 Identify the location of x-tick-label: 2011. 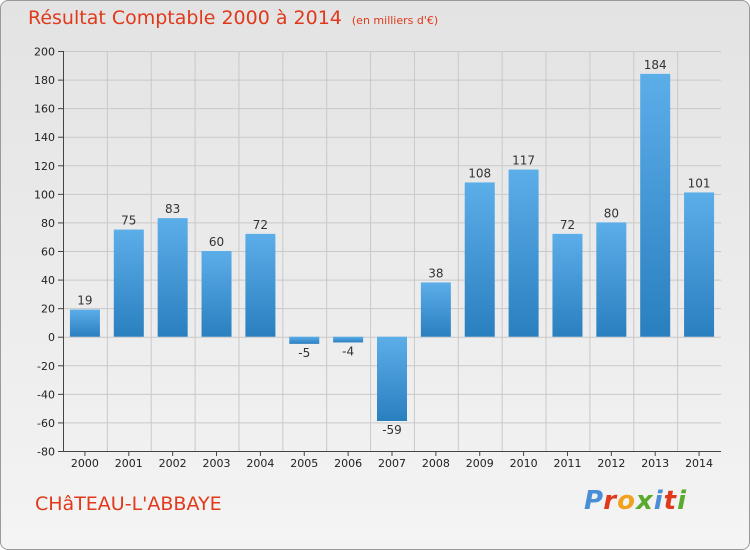
(567, 463).